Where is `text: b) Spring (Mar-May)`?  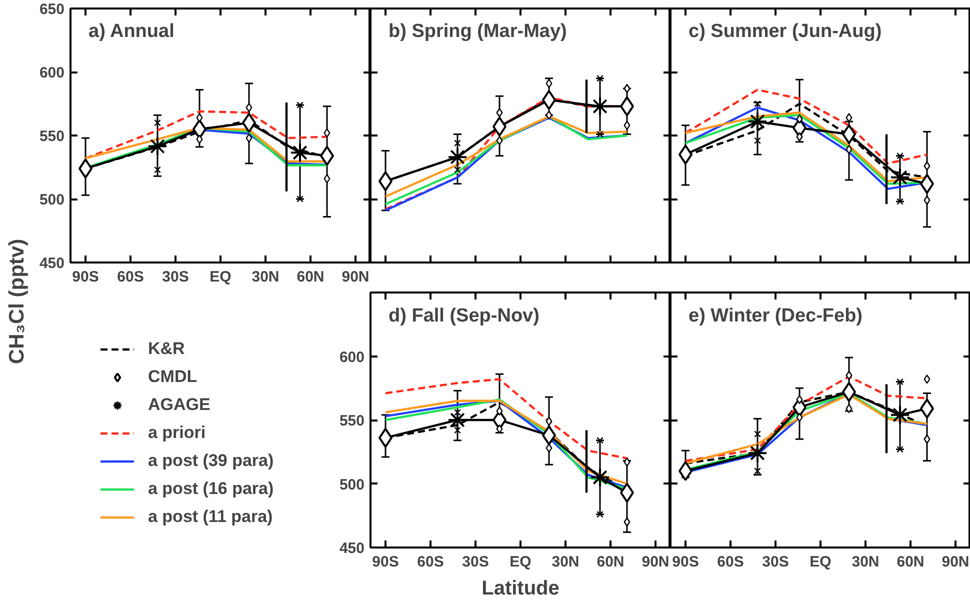 text: b) Spring (Mar-May) is located at coordinates (477, 31).